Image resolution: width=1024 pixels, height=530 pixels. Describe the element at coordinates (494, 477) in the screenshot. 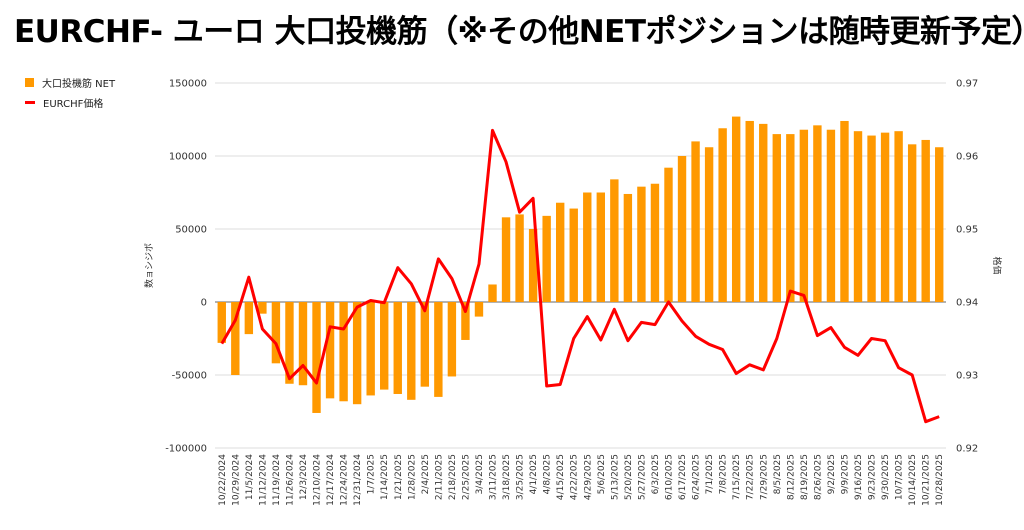

I see `x-tick-label: 3/11/2025` at that location.